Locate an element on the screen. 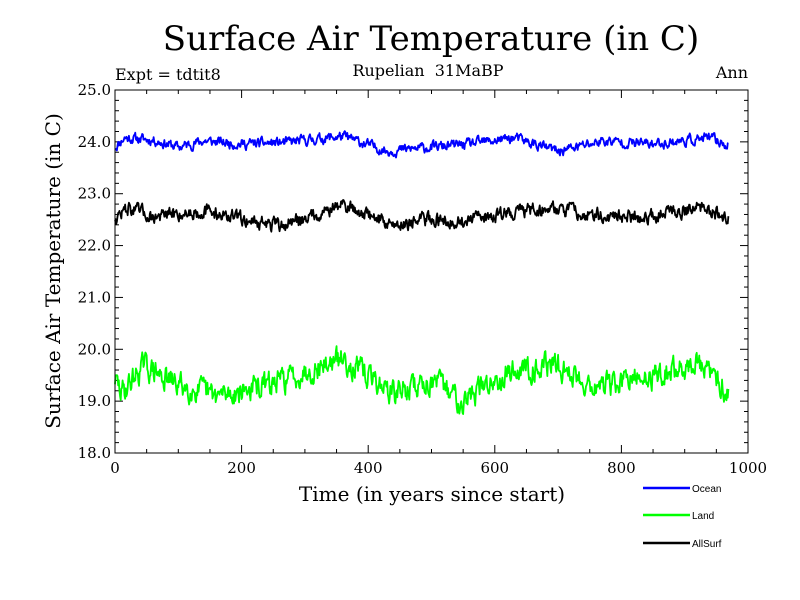 Image resolution: width=800 pixels, height=600 pixels. x-tick-label: 600 is located at coordinates (494, 468).